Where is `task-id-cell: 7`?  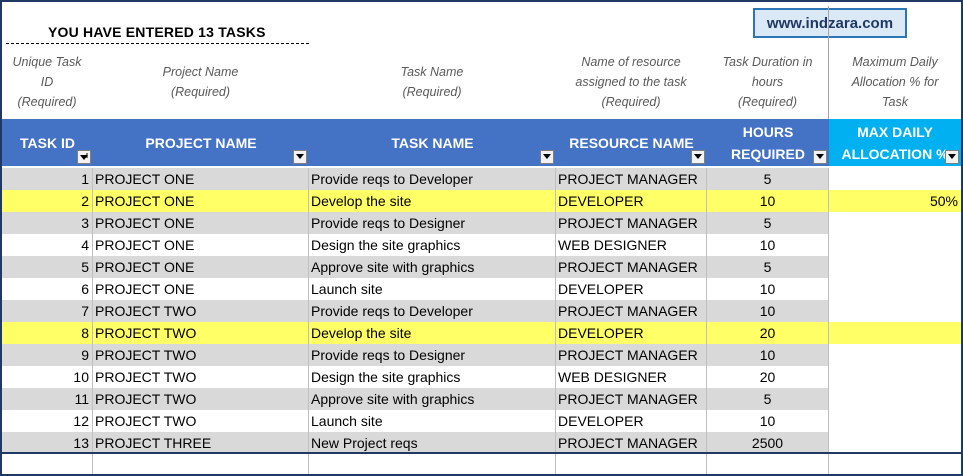
task-id-cell: 7 is located at coordinates (47, 311).